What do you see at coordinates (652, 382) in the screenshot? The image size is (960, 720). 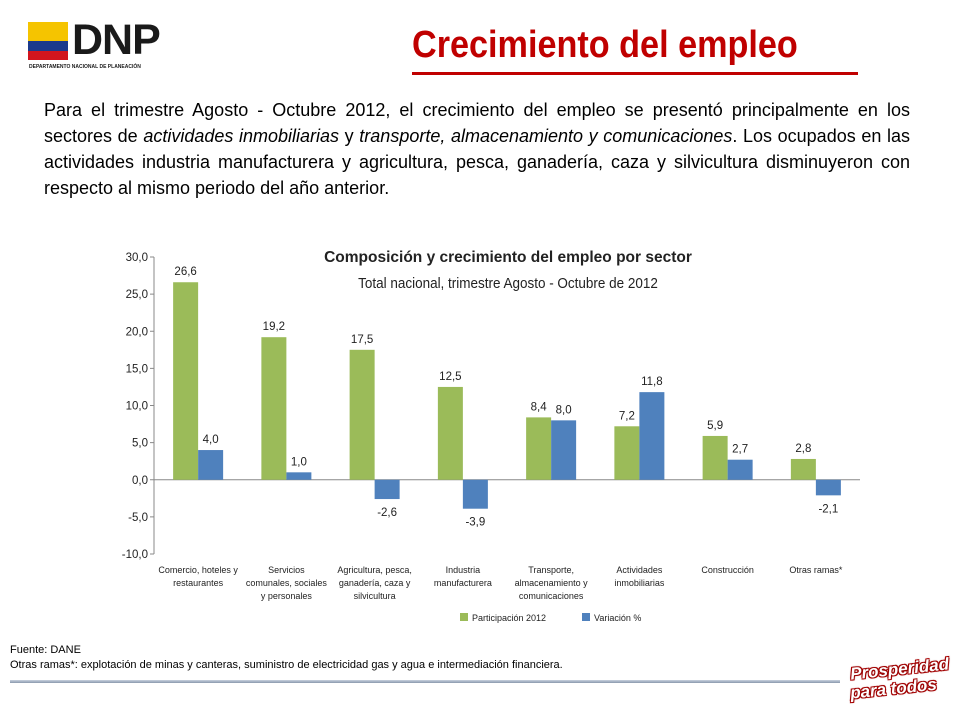 I see `data-label: 11,8` at bounding box center [652, 382].